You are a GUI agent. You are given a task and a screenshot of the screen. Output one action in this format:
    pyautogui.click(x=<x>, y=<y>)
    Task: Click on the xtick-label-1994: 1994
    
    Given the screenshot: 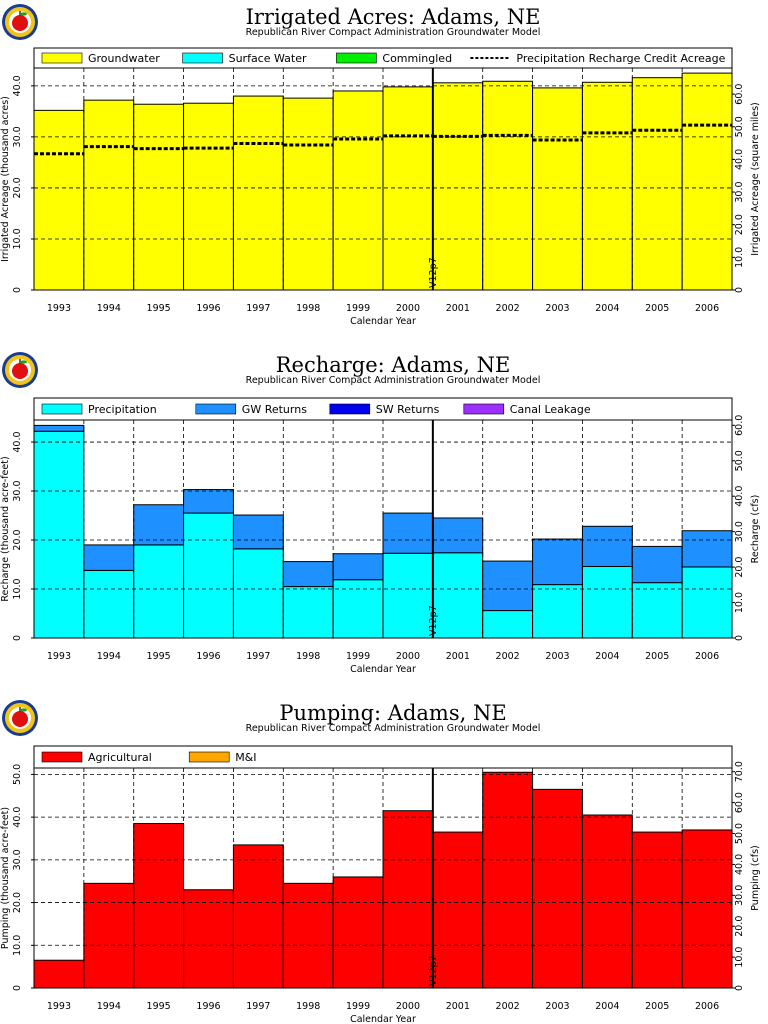 What is the action you would take?
    pyautogui.click(x=109, y=308)
    